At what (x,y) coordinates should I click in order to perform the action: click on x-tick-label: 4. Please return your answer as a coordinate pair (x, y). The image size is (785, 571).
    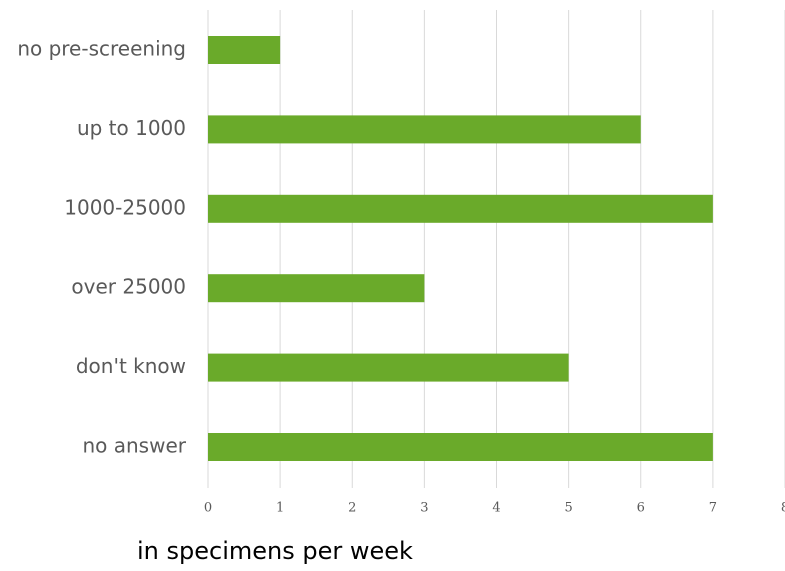
    Looking at the image, I should click on (496, 508).